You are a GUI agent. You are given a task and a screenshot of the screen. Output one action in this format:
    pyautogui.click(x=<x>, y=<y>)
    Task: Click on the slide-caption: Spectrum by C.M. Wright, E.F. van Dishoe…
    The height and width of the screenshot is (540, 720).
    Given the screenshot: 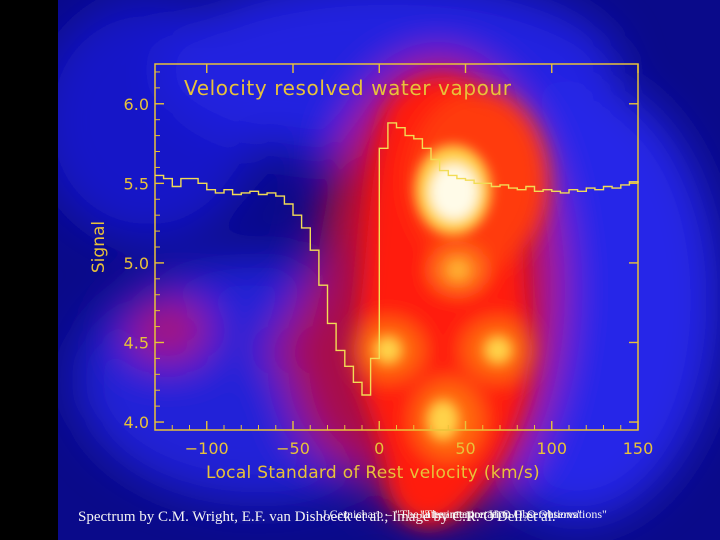 What is the action you would take?
    pyautogui.click(x=360, y=522)
    